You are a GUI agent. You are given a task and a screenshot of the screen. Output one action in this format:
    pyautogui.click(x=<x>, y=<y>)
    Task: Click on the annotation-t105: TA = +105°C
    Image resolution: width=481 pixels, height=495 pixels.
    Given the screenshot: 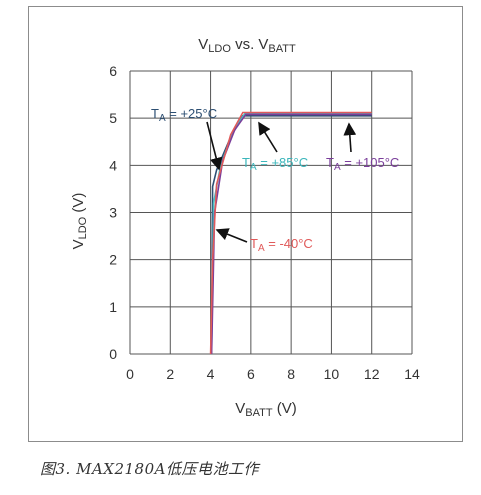 What is the action you would take?
    pyautogui.click(x=362, y=164)
    